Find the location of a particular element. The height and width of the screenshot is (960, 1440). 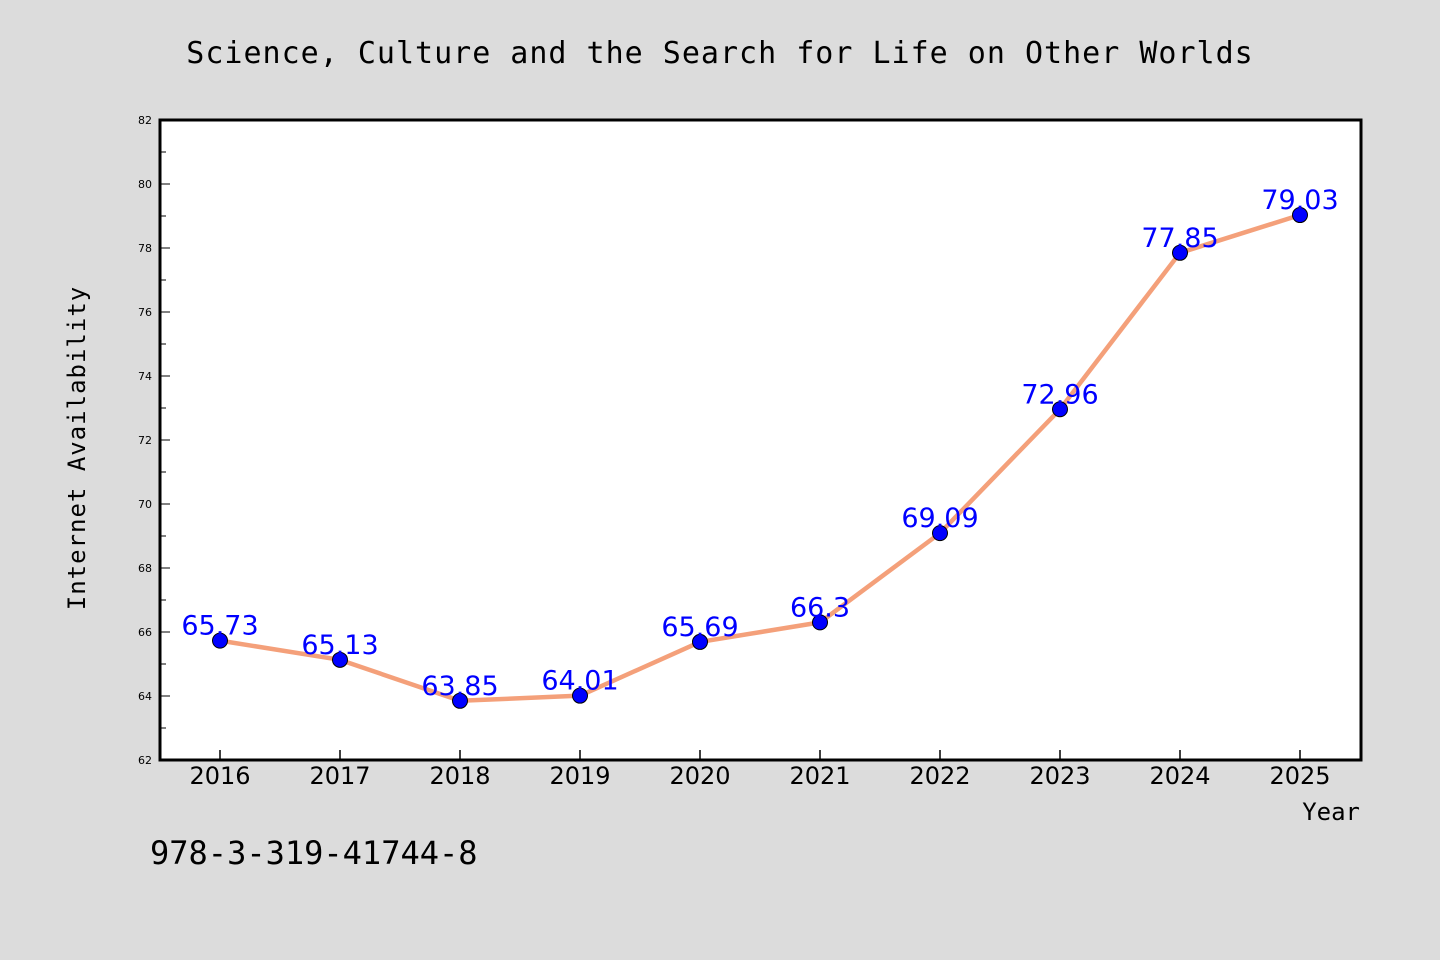

x-tick-label: 2024 is located at coordinates (1179, 776).